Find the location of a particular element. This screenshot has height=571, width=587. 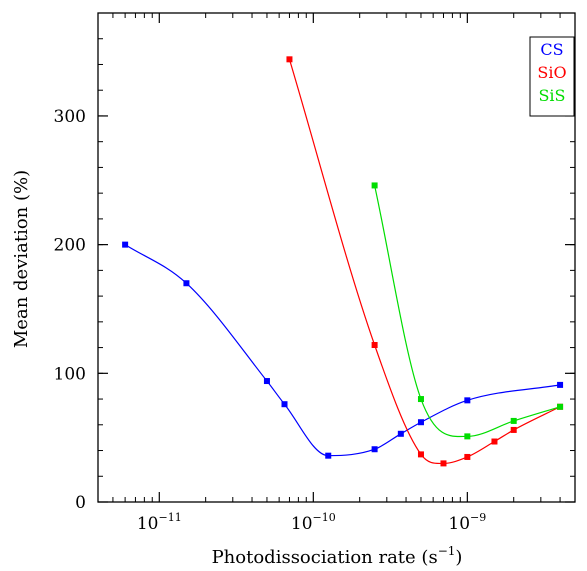

x-tick-label-exponent: −10 is located at coordinates (324, 517).